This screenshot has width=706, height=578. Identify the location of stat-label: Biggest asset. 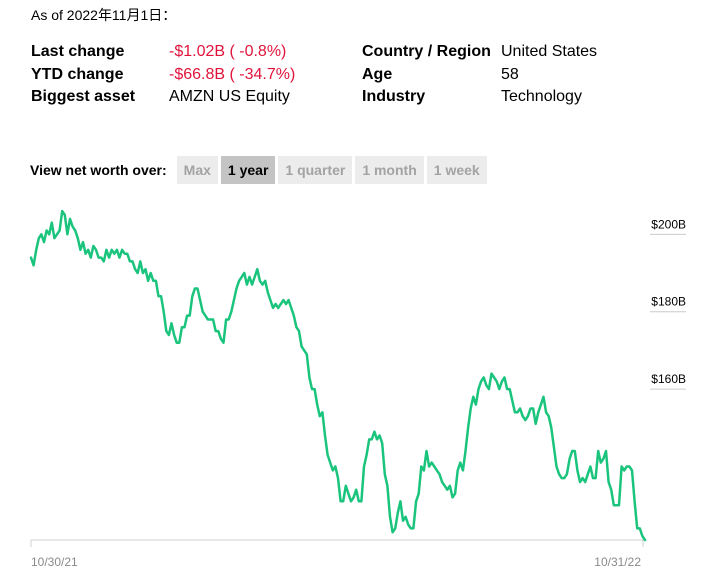
(83, 96).